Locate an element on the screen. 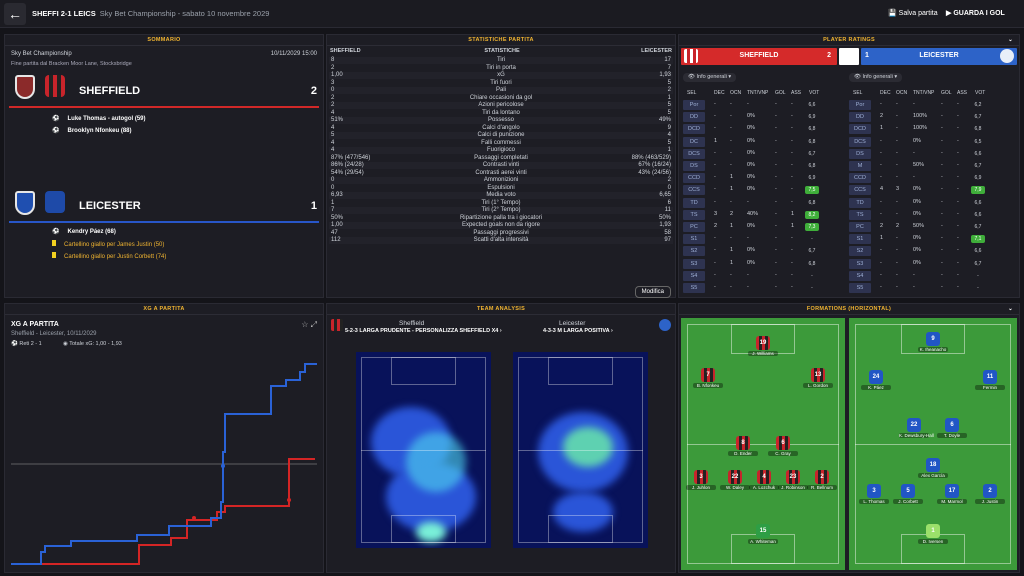  stats-row: 3 Tiri fuori 5 is located at coordinates (501, 82).